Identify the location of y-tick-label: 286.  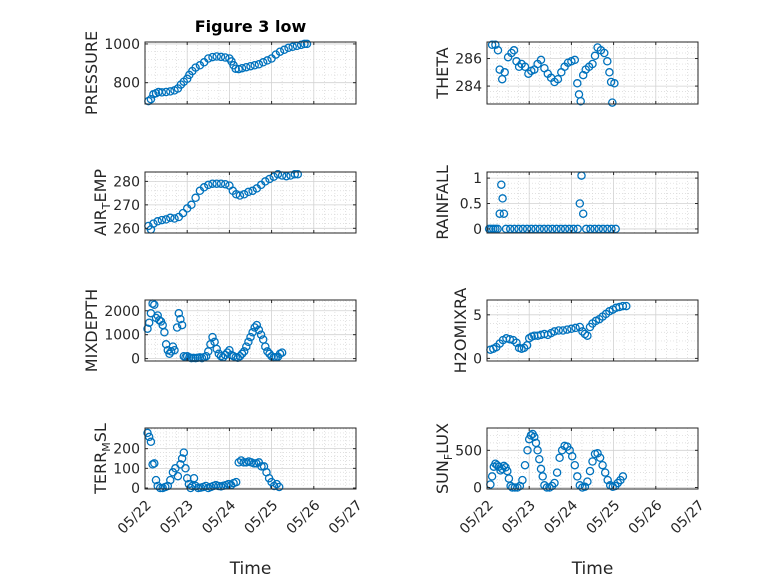
(468, 60).